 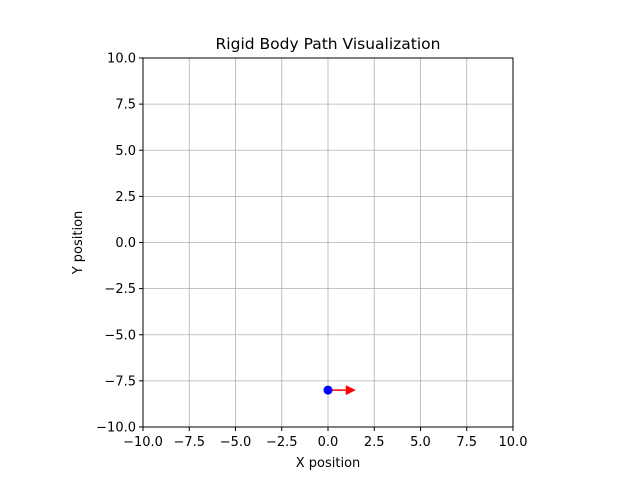 What do you see at coordinates (328, 463) in the screenshot?
I see `x-axis-label: X position` at bounding box center [328, 463].